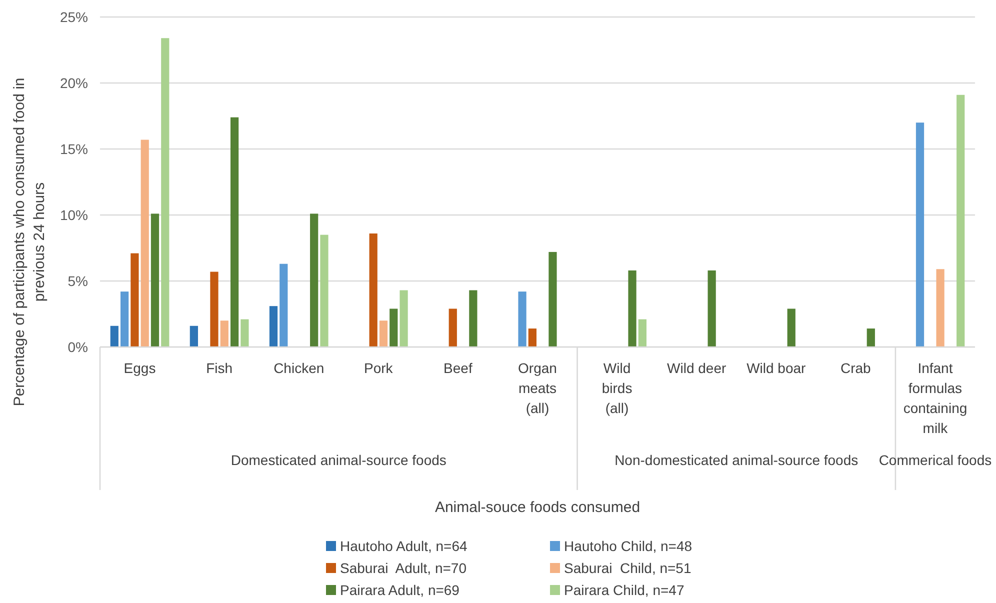 Image resolution: width=996 pixels, height=603 pixels. I want to click on legend-label: Hautoho Adult, n=64, so click(404, 546).